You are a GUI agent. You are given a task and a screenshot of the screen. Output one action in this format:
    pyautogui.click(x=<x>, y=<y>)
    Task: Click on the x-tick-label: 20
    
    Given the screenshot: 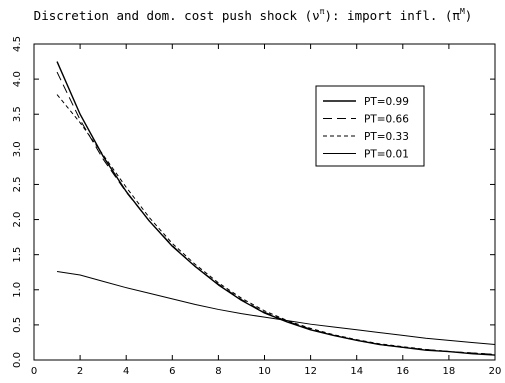 What is the action you would take?
    pyautogui.click(x=495, y=371)
    